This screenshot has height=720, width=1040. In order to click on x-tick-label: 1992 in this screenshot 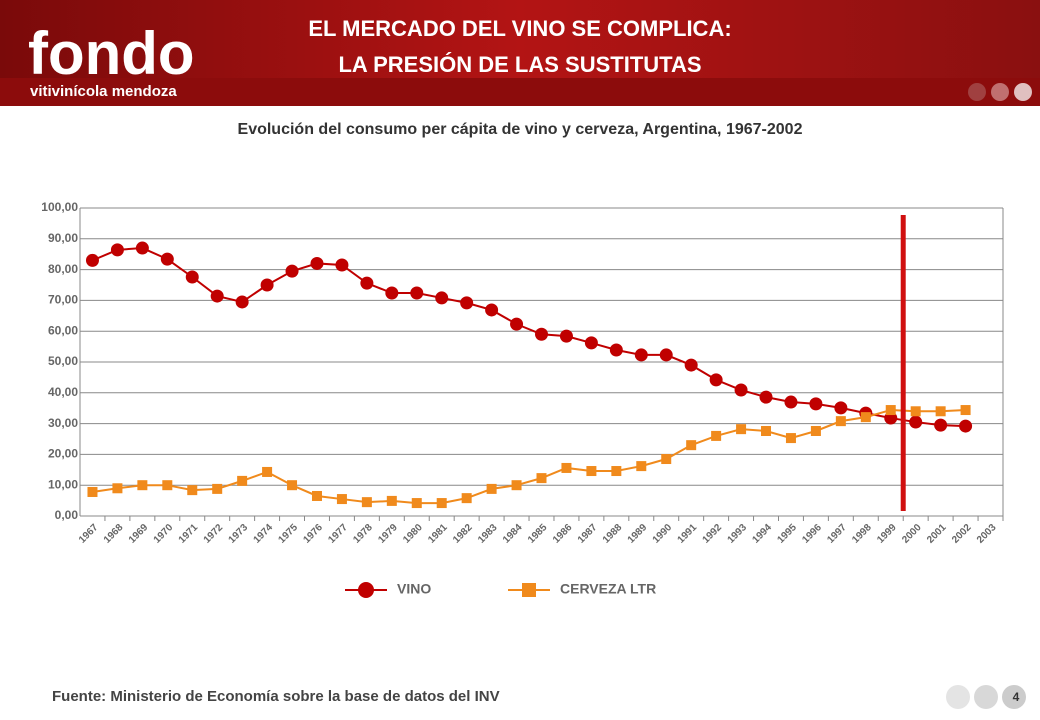, I will do `click(713, 534)`.